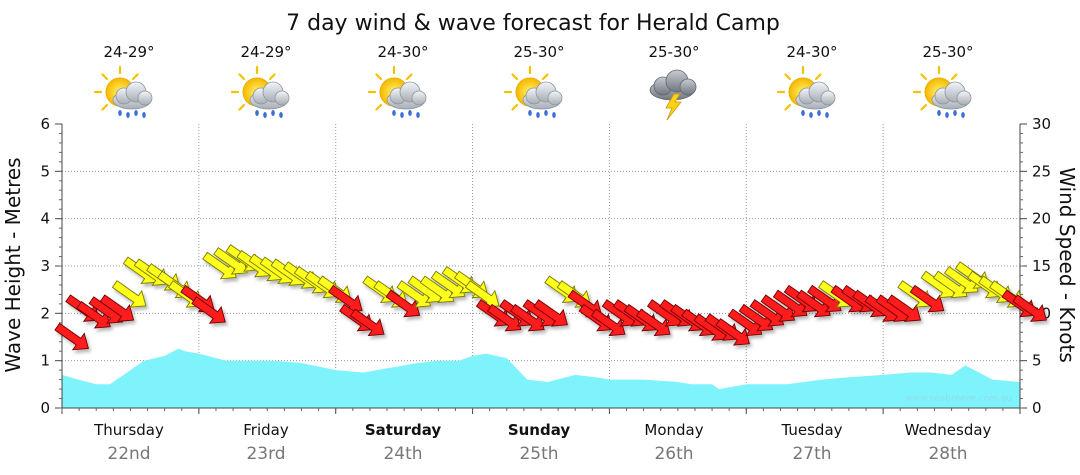 The image size is (1080, 475). Describe the element at coordinates (673, 430) in the screenshot. I see `day-name: Monday` at that location.